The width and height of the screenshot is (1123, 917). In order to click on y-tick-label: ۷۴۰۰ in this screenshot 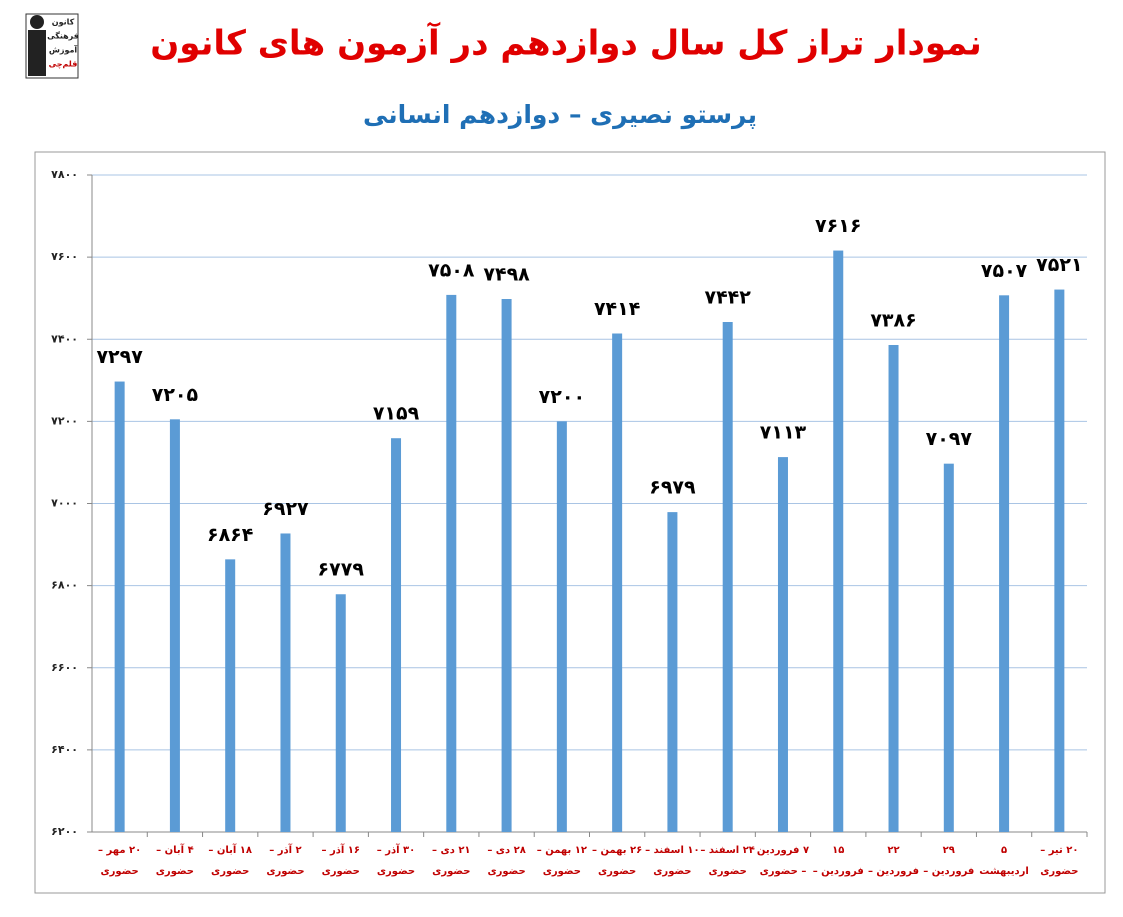, I will do `click(64, 338)`.